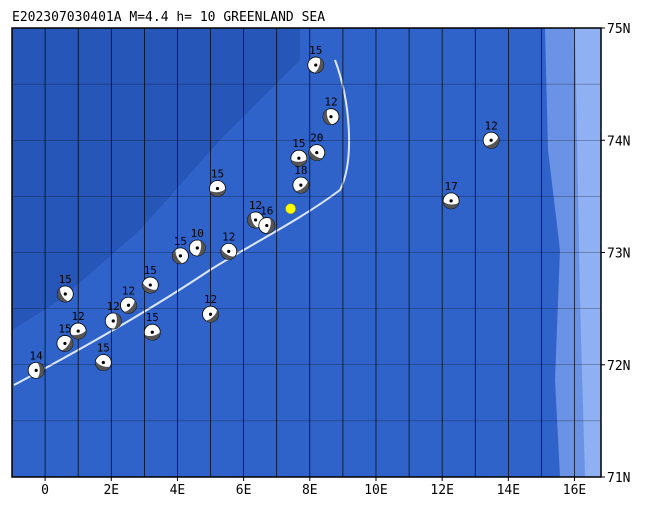  Describe the element at coordinates (618, 254) in the screenshot. I see `y-tick-label: 73N` at that location.